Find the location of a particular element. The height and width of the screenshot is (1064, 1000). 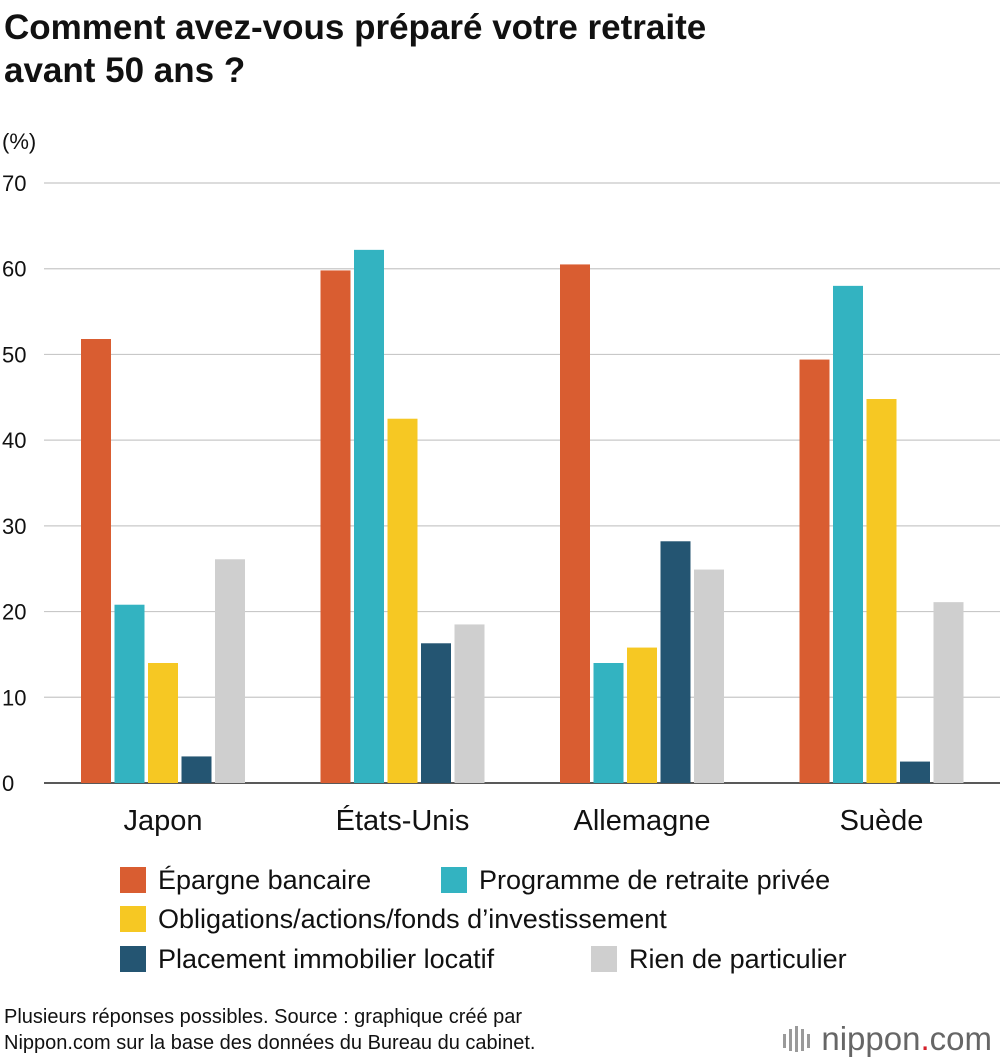

legend-swatch-epargne is located at coordinates (133, 880).